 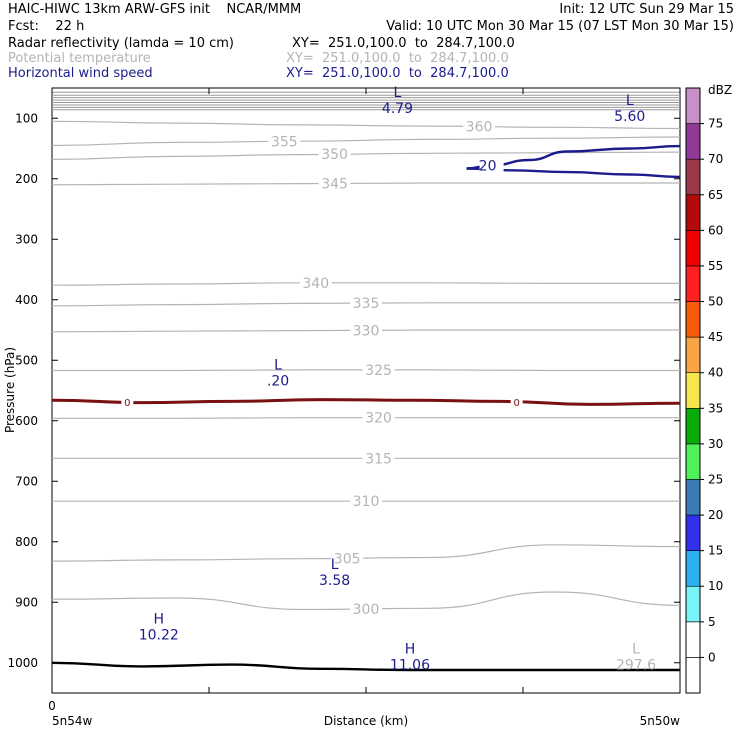 I want to click on x-origin-label: 0, so click(x=52, y=706).